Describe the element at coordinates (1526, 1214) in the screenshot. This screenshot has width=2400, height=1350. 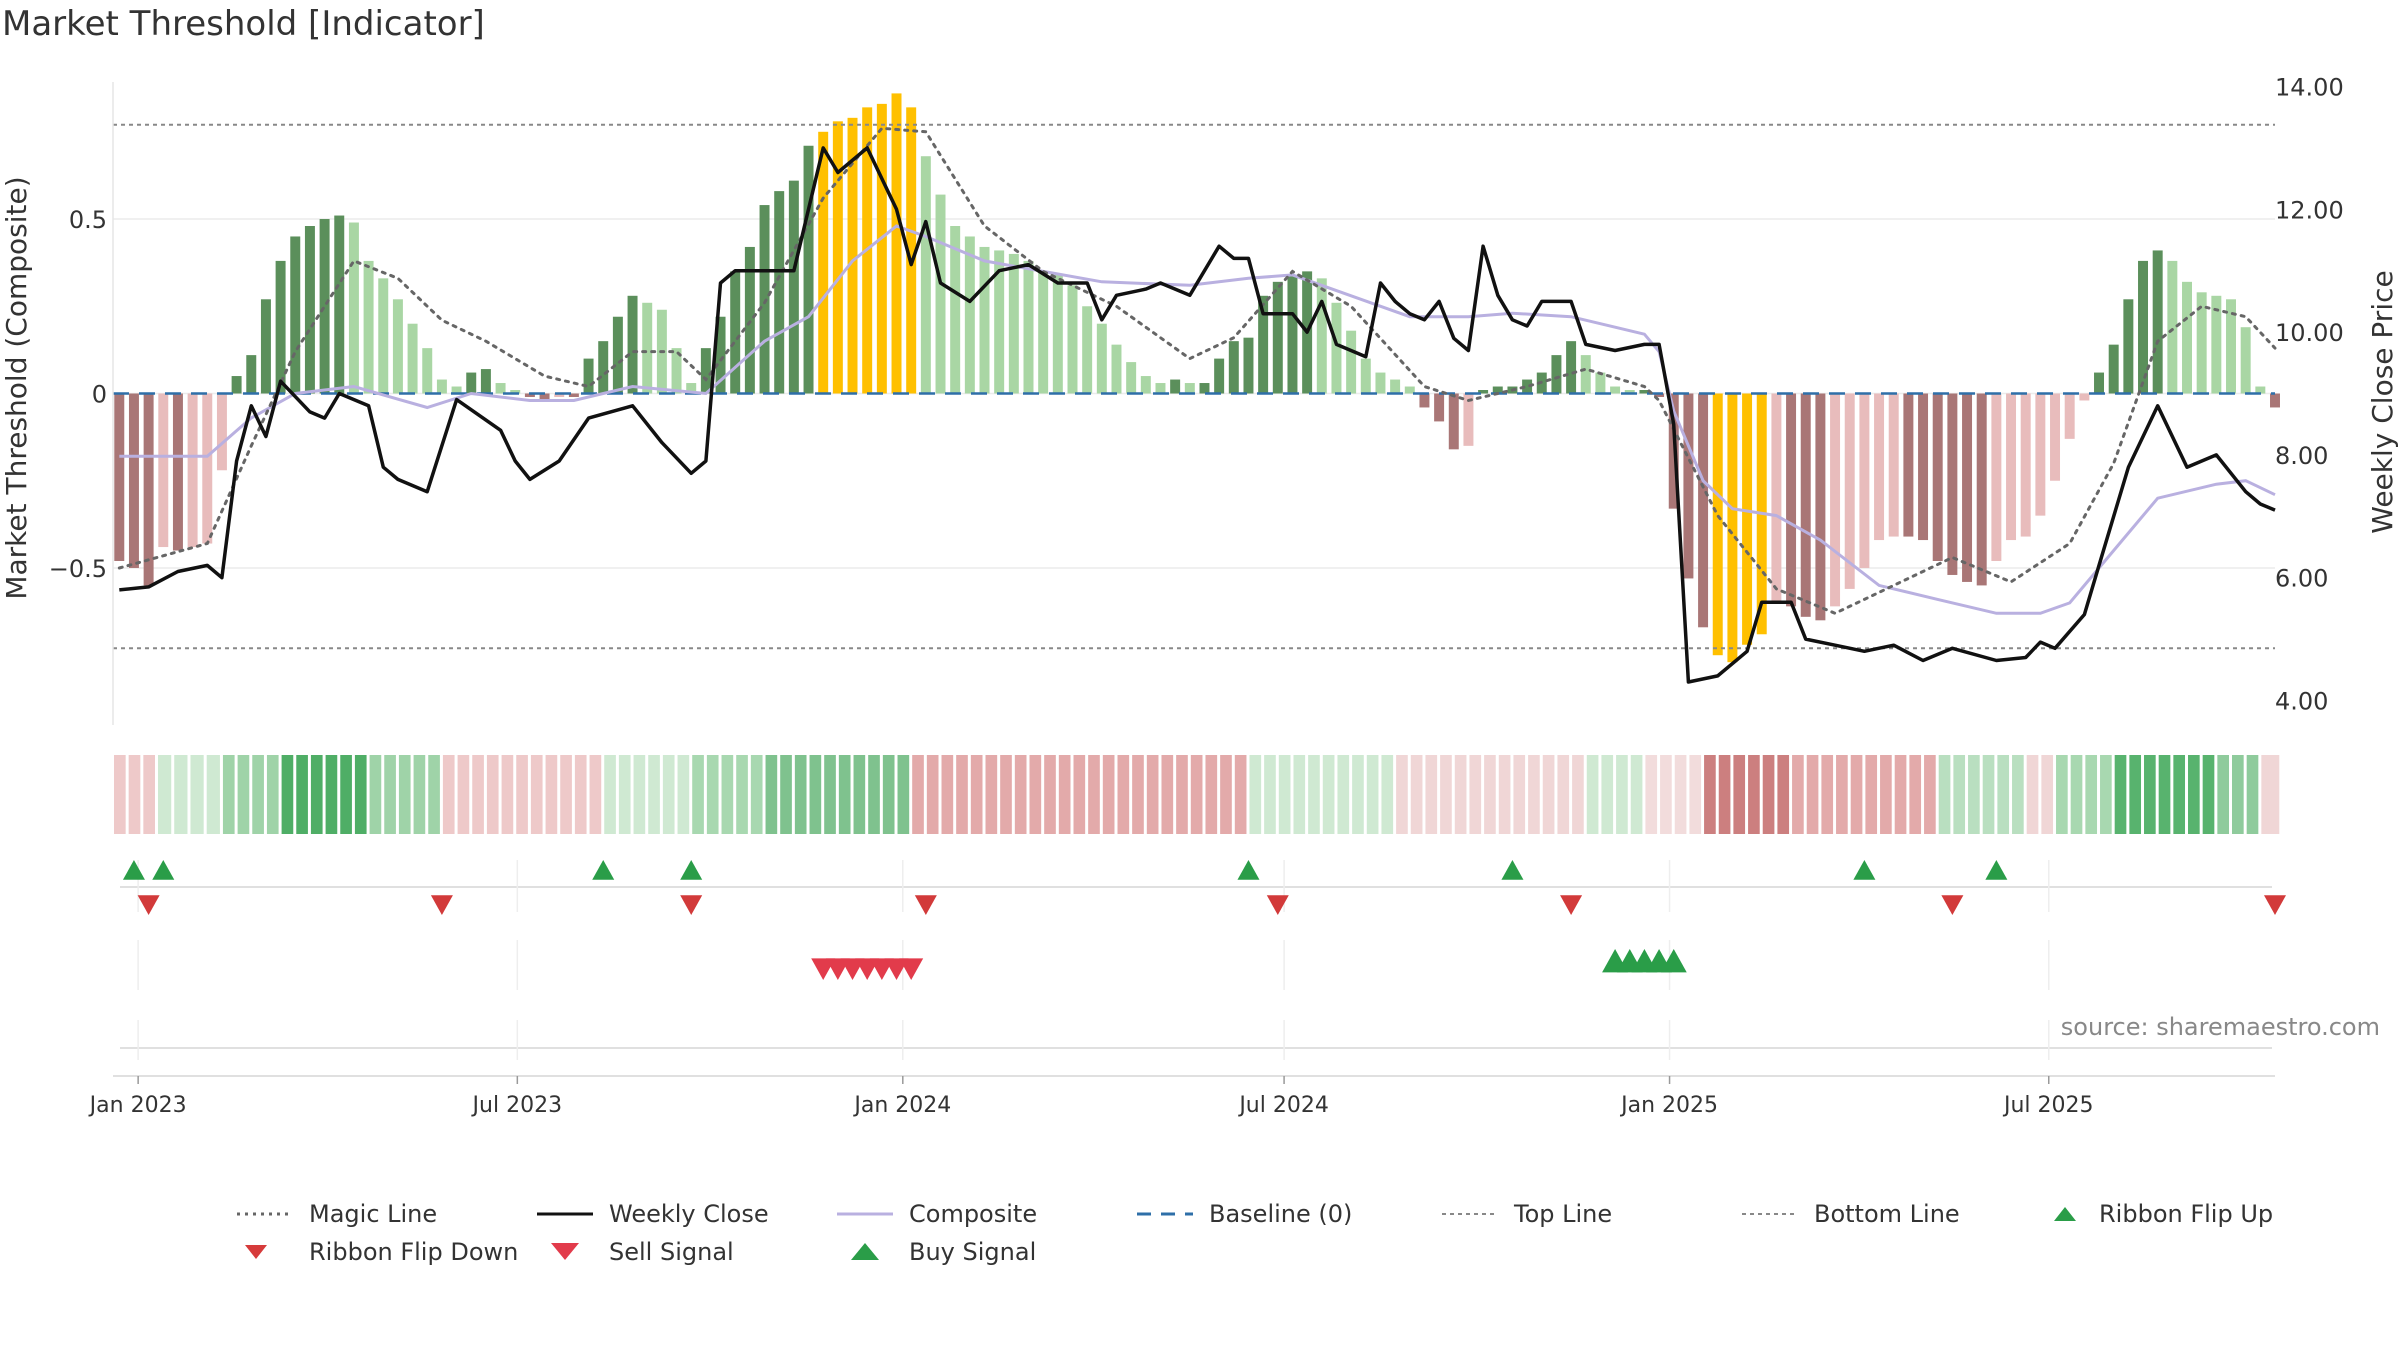
I see `legend-item-top-line: Top Line` at that location.